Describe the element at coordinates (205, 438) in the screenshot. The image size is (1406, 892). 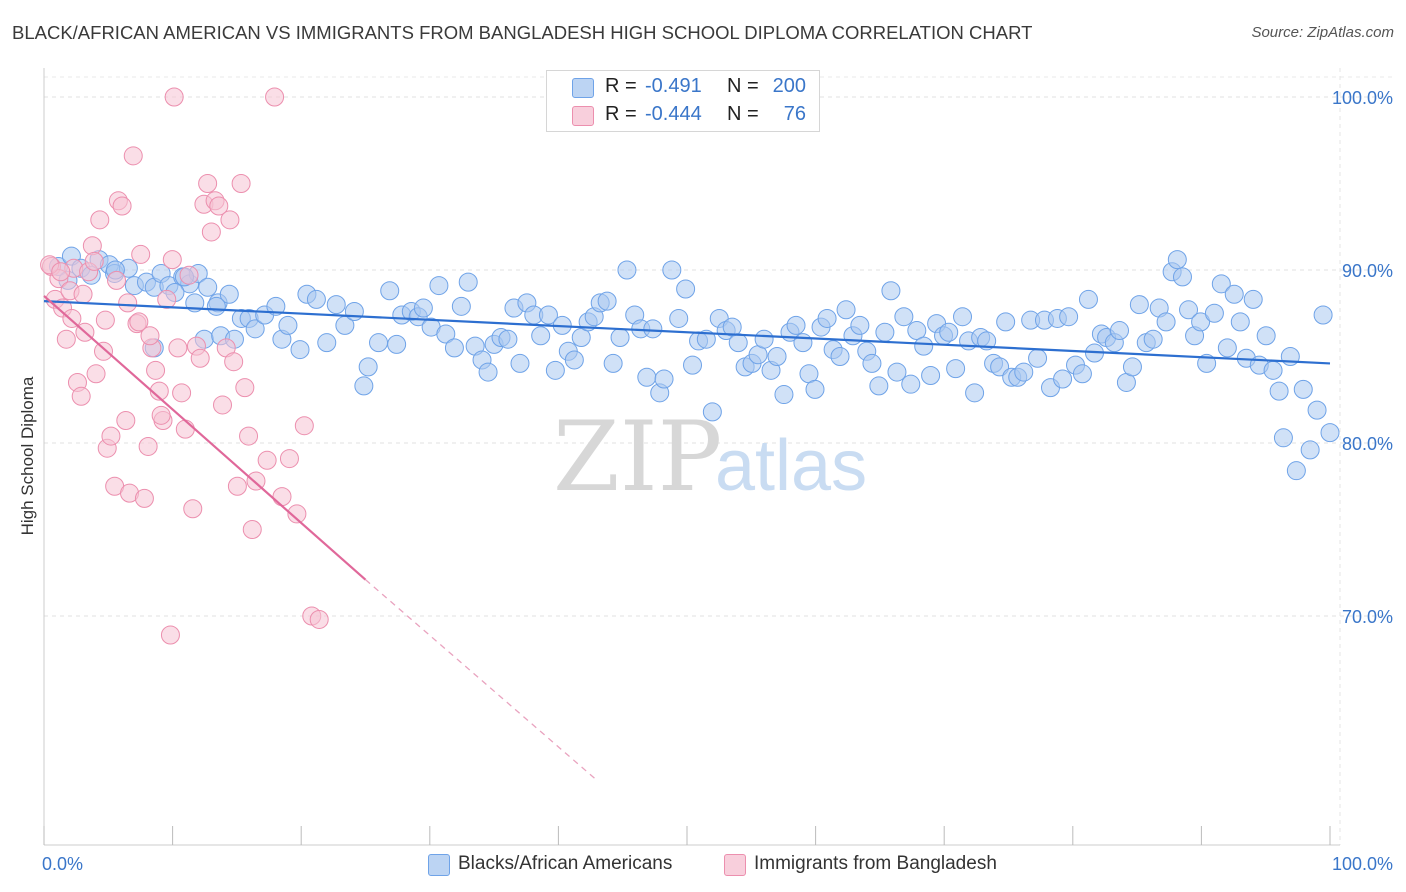
I see `trend-line-bangladesh` at that location.